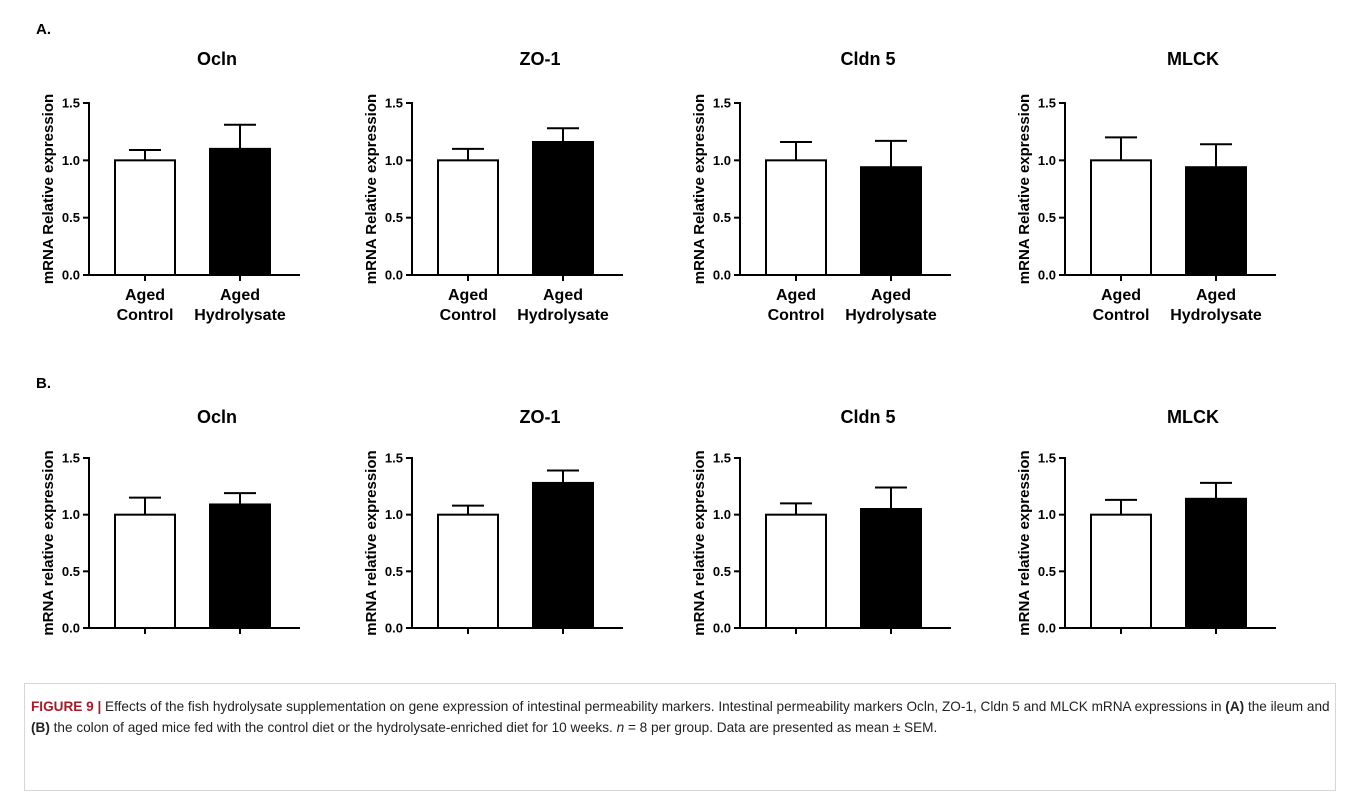 This screenshot has height=799, width=1362. Describe the element at coordinates (40, 727) in the screenshot. I see `caption-ref-b: (B)` at that location.